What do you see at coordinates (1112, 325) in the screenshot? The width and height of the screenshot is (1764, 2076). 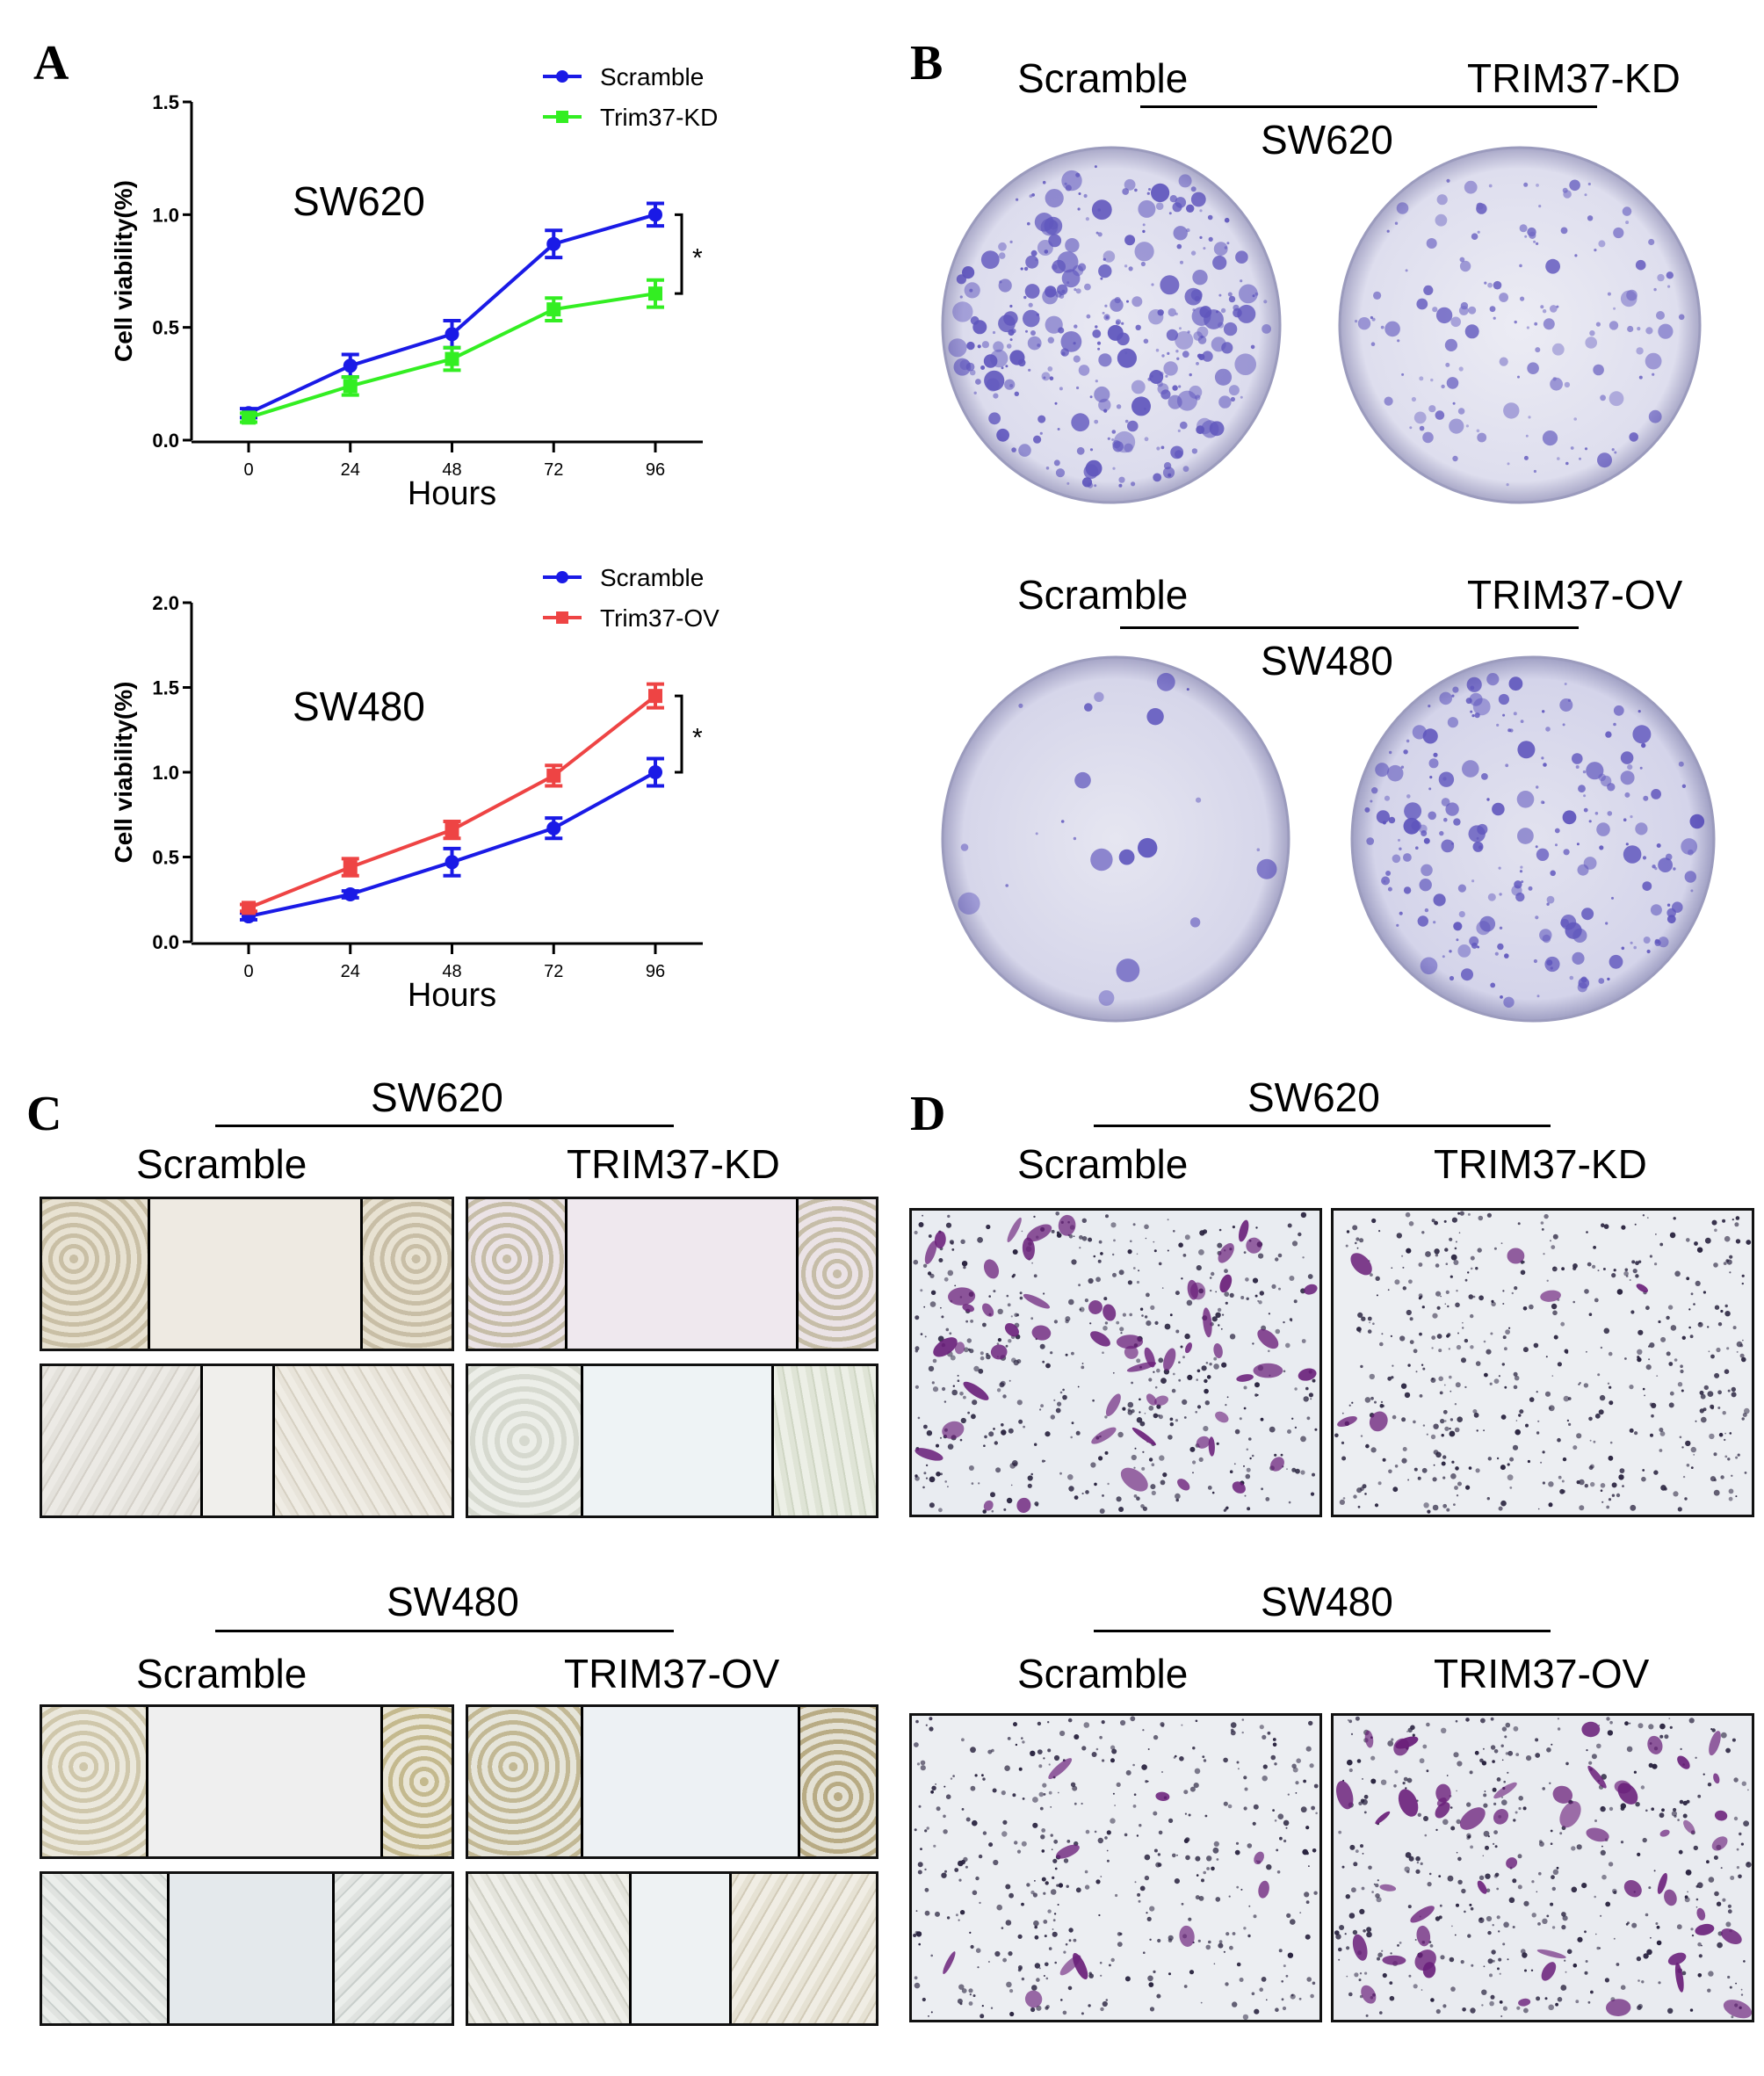 I see `colony-dish-sw620-scramble` at bounding box center [1112, 325].